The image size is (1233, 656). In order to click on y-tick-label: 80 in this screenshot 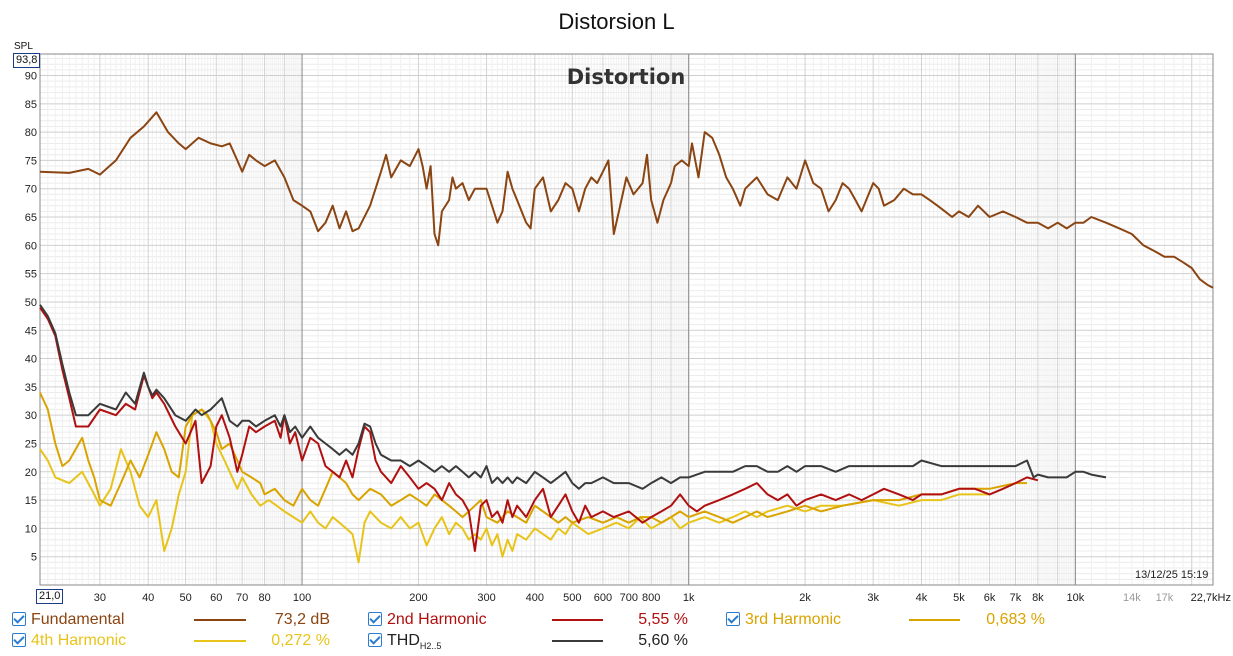, I will do `click(31, 133)`.